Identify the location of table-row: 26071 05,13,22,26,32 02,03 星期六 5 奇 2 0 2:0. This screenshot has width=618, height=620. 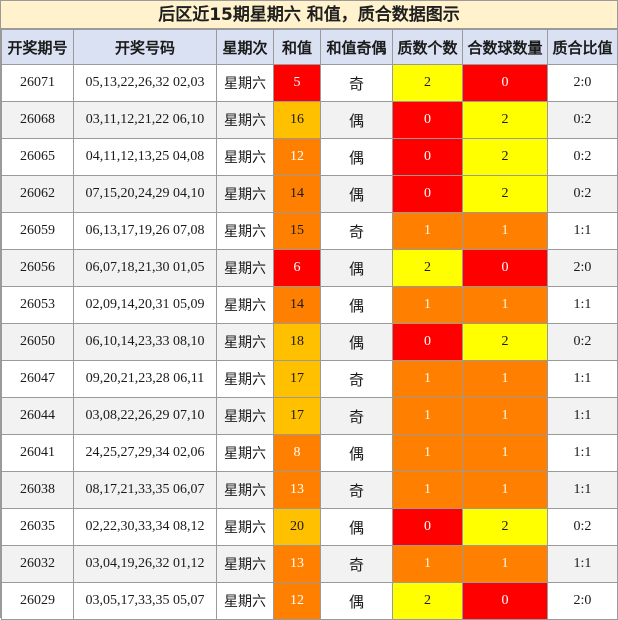
(309, 83).